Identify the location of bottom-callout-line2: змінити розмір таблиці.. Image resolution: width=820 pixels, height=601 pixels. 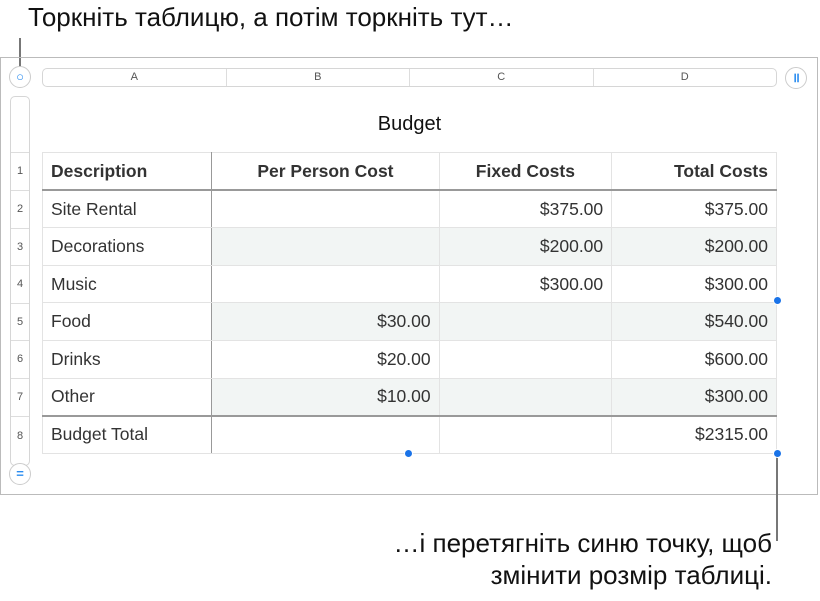
(631, 575).